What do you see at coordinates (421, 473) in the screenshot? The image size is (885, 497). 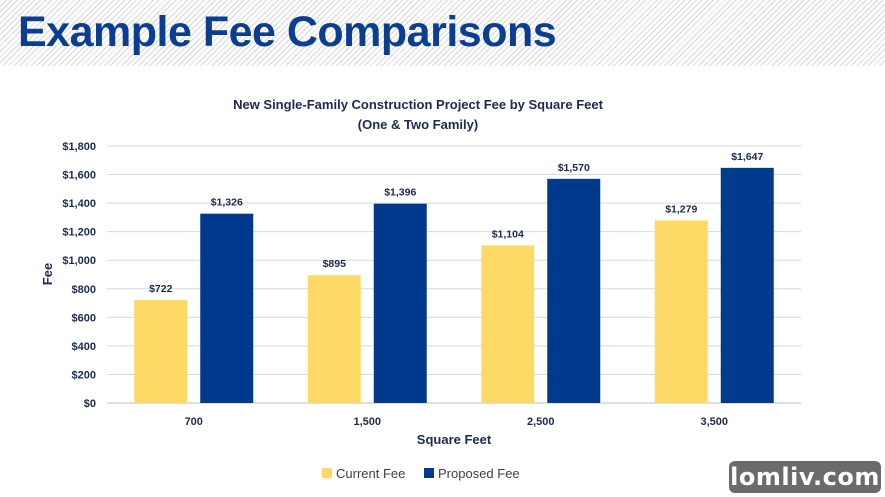 I see `legend: Current Fee Proposed Fee` at bounding box center [421, 473].